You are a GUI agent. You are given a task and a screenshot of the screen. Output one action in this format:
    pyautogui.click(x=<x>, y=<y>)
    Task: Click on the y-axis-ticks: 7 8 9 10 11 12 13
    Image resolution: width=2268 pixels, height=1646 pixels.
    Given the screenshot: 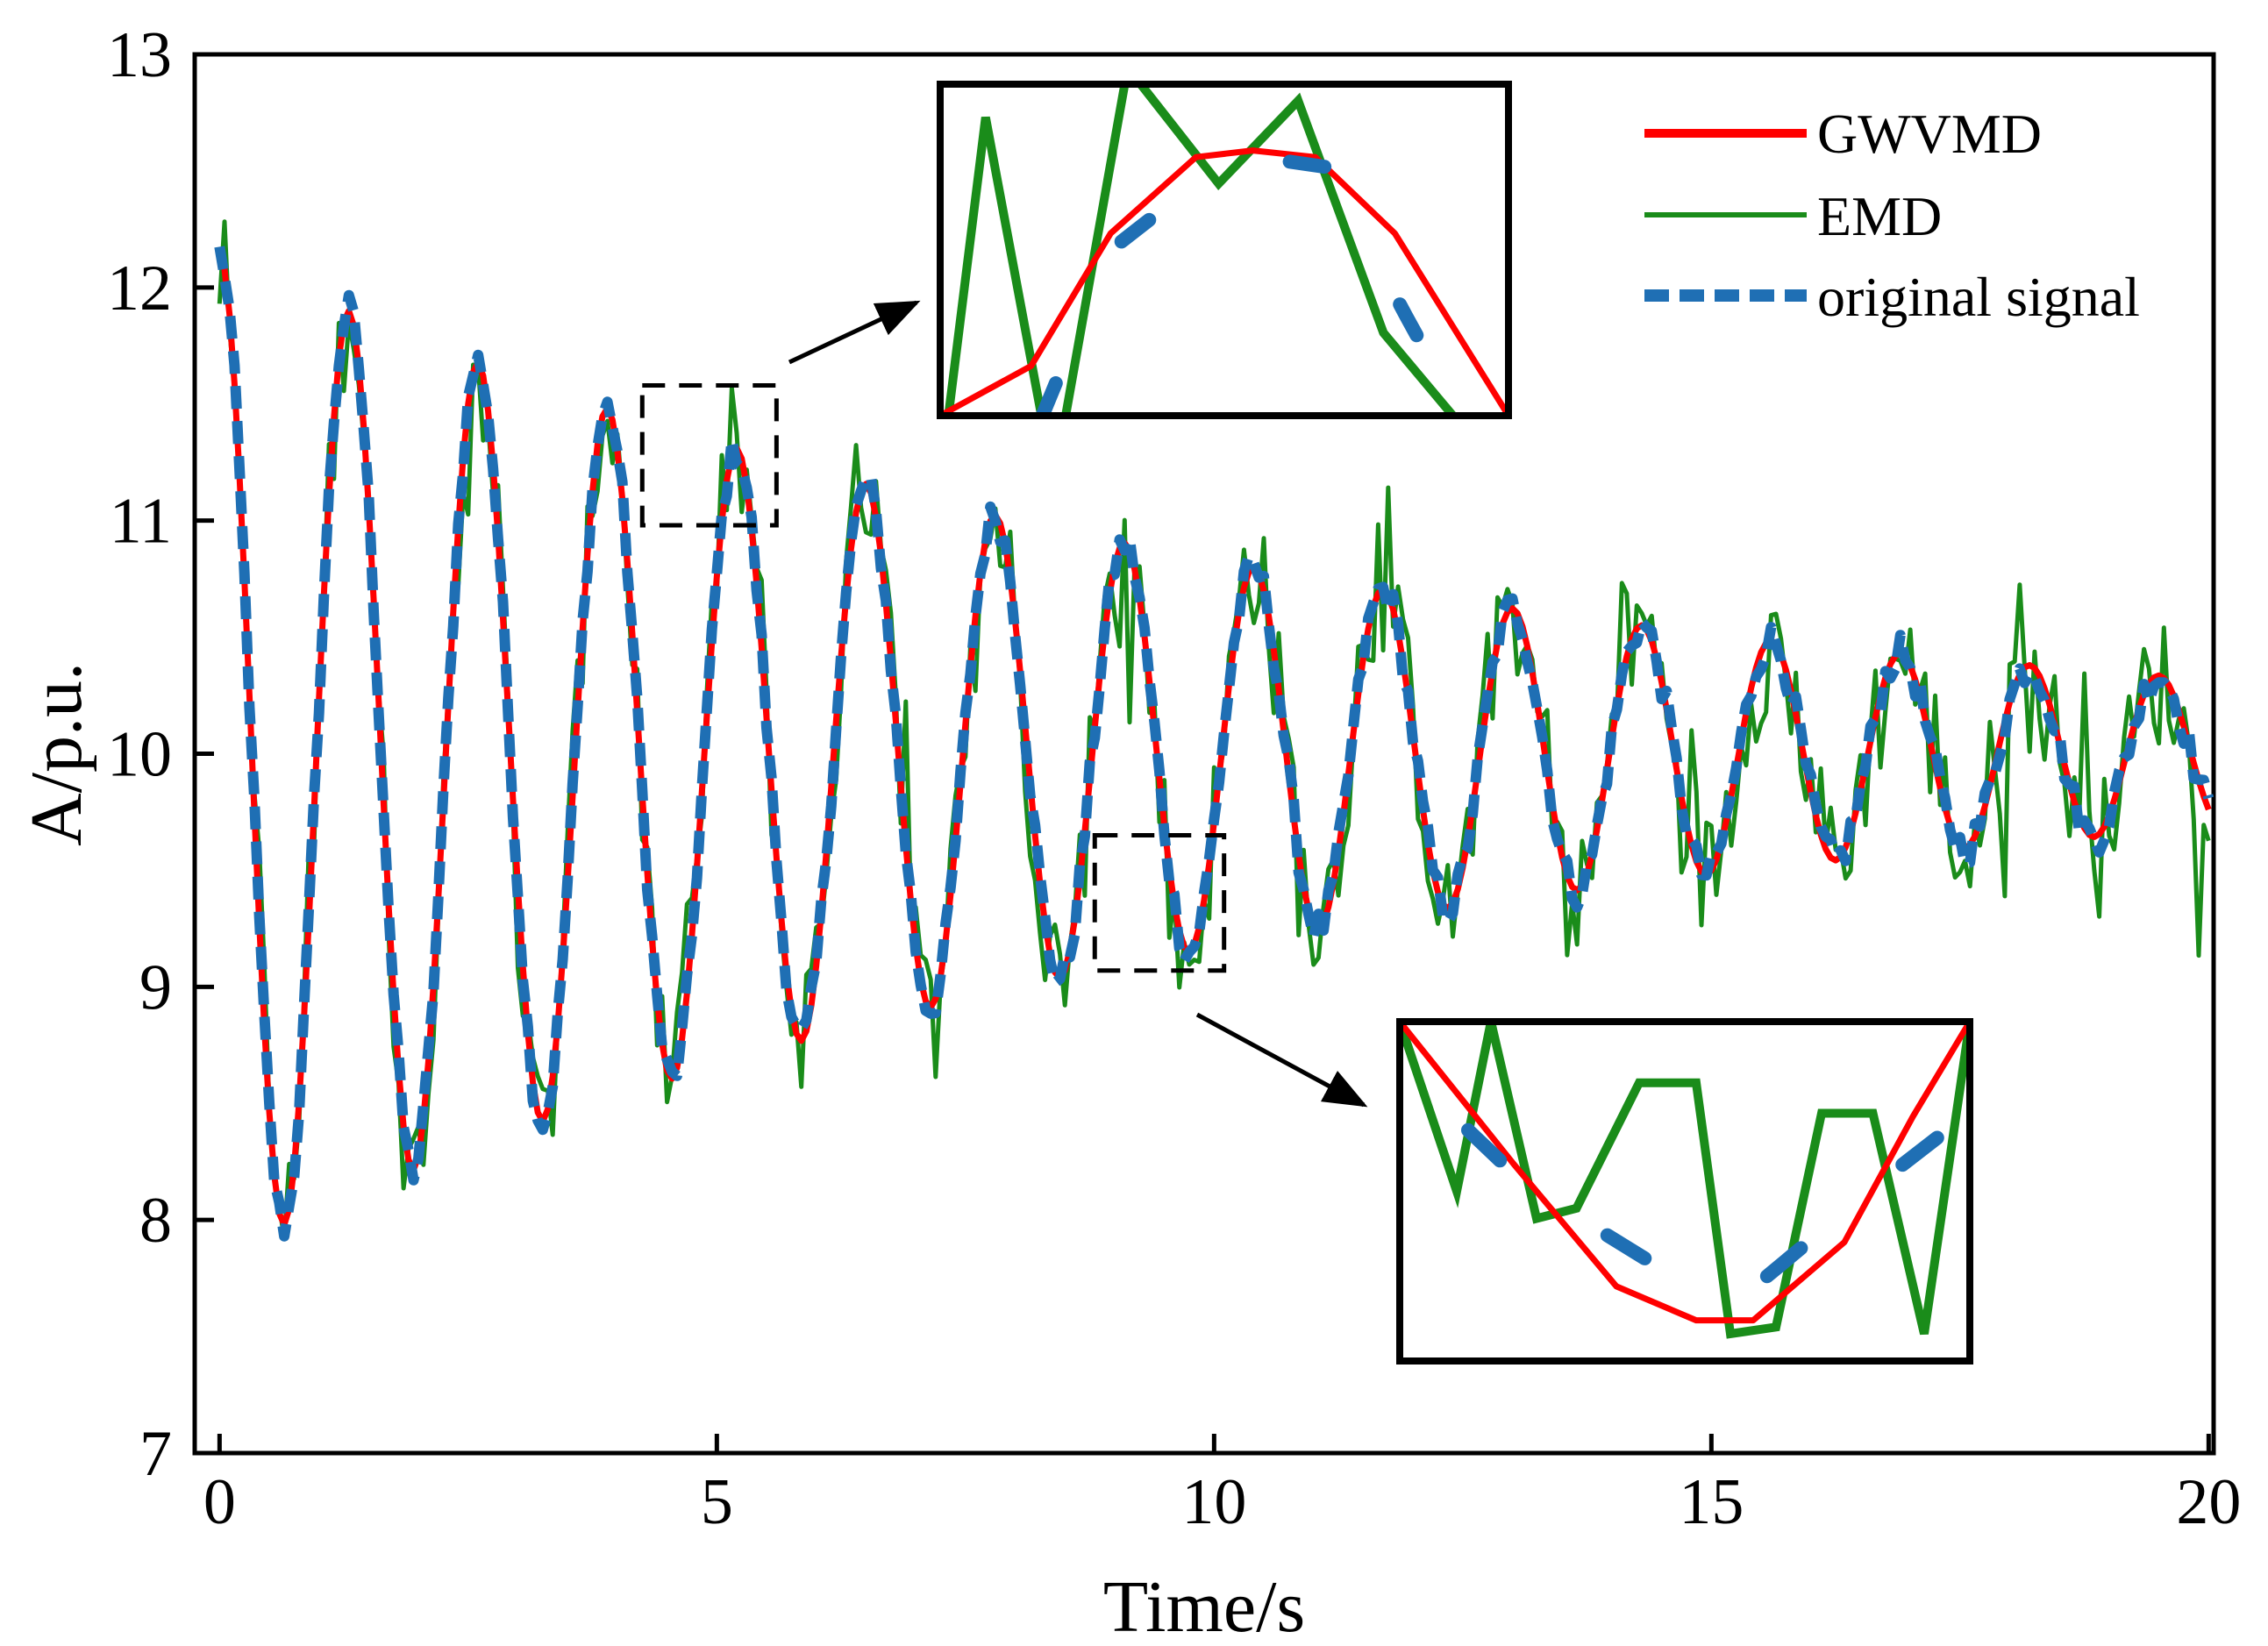 What is the action you would take?
    pyautogui.click(x=160, y=754)
    